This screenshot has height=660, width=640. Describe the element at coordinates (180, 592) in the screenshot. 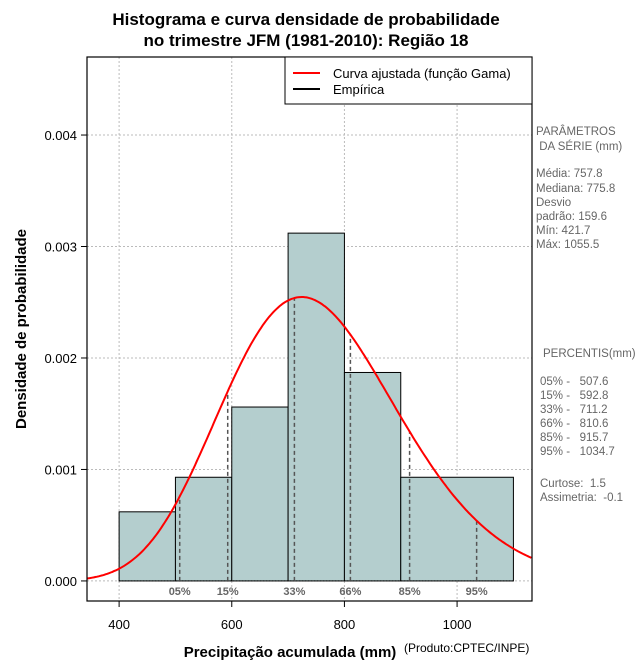

I see `percentile-label: 05%` at that location.